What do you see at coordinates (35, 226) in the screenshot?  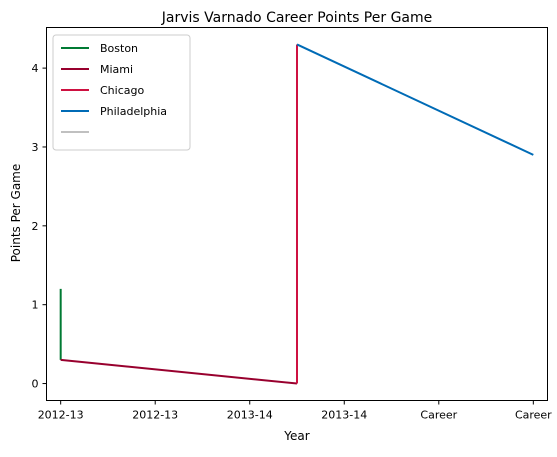 I see `y-tick-label: 2` at bounding box center [35, 226].